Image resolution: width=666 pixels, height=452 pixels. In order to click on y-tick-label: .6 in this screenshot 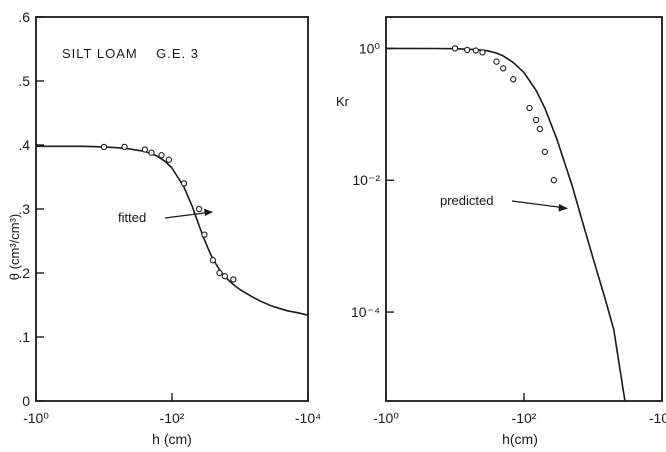, I will do `click(24, 17)`.